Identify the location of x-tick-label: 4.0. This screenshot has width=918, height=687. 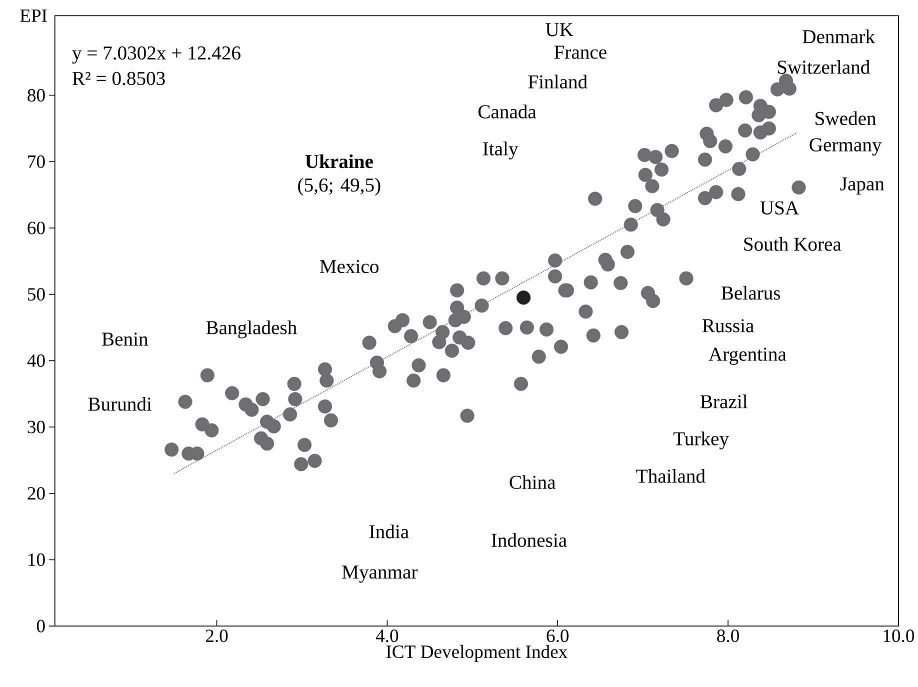
(387, 636).